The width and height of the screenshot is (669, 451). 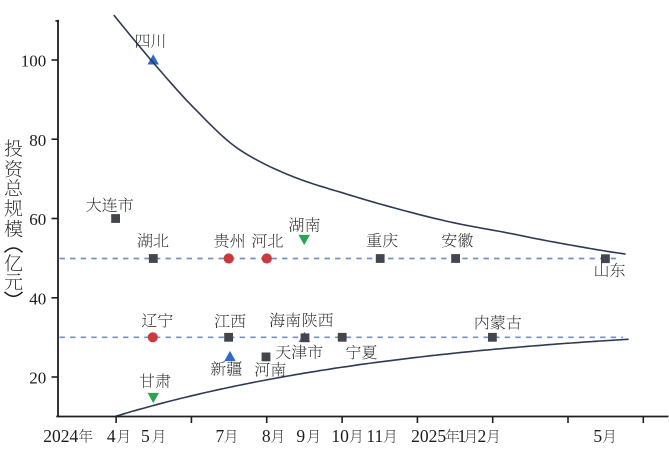 What do you see at coordinates (37, 140) in the screenshot?
I see `svg-text: 80` at bounding box center [37, 140].